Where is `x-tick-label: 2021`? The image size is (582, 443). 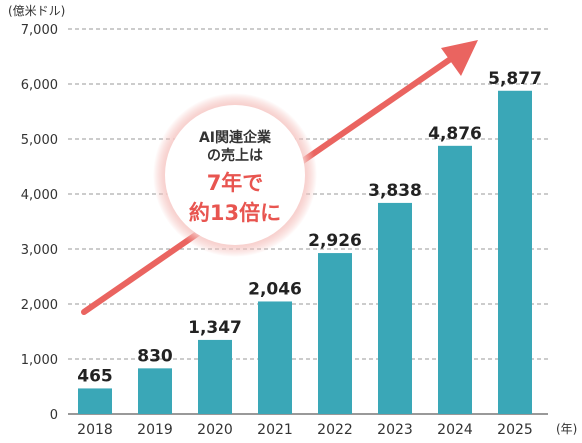 x-tick-label: 2021 is located at coordinates (275, 430).